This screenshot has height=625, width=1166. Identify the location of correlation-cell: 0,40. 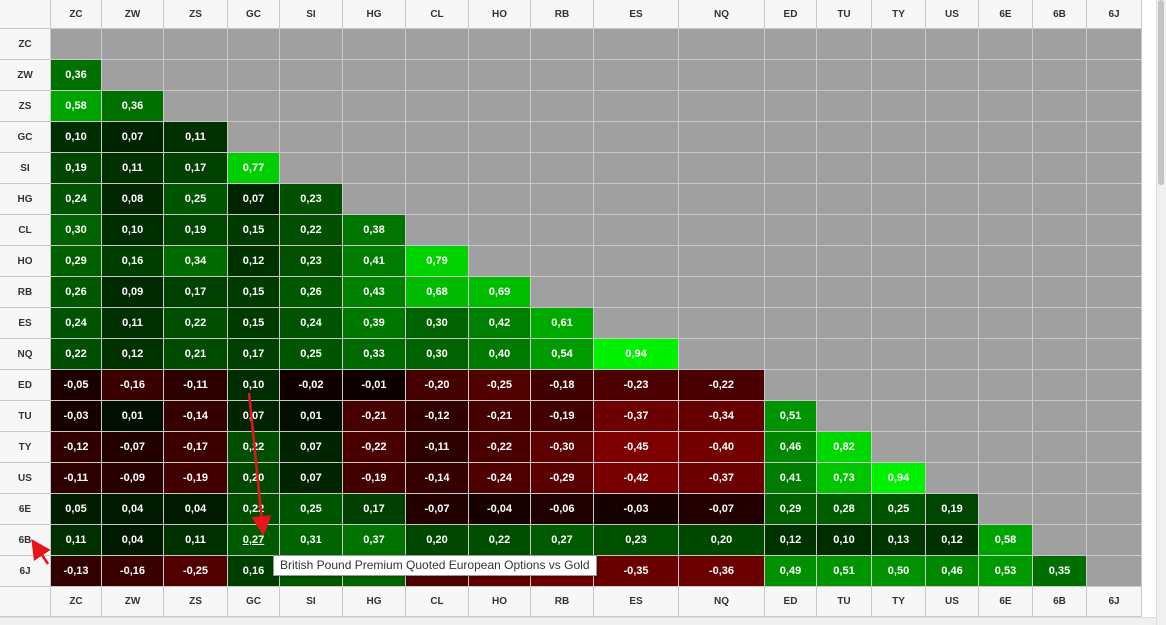
(500, 354).